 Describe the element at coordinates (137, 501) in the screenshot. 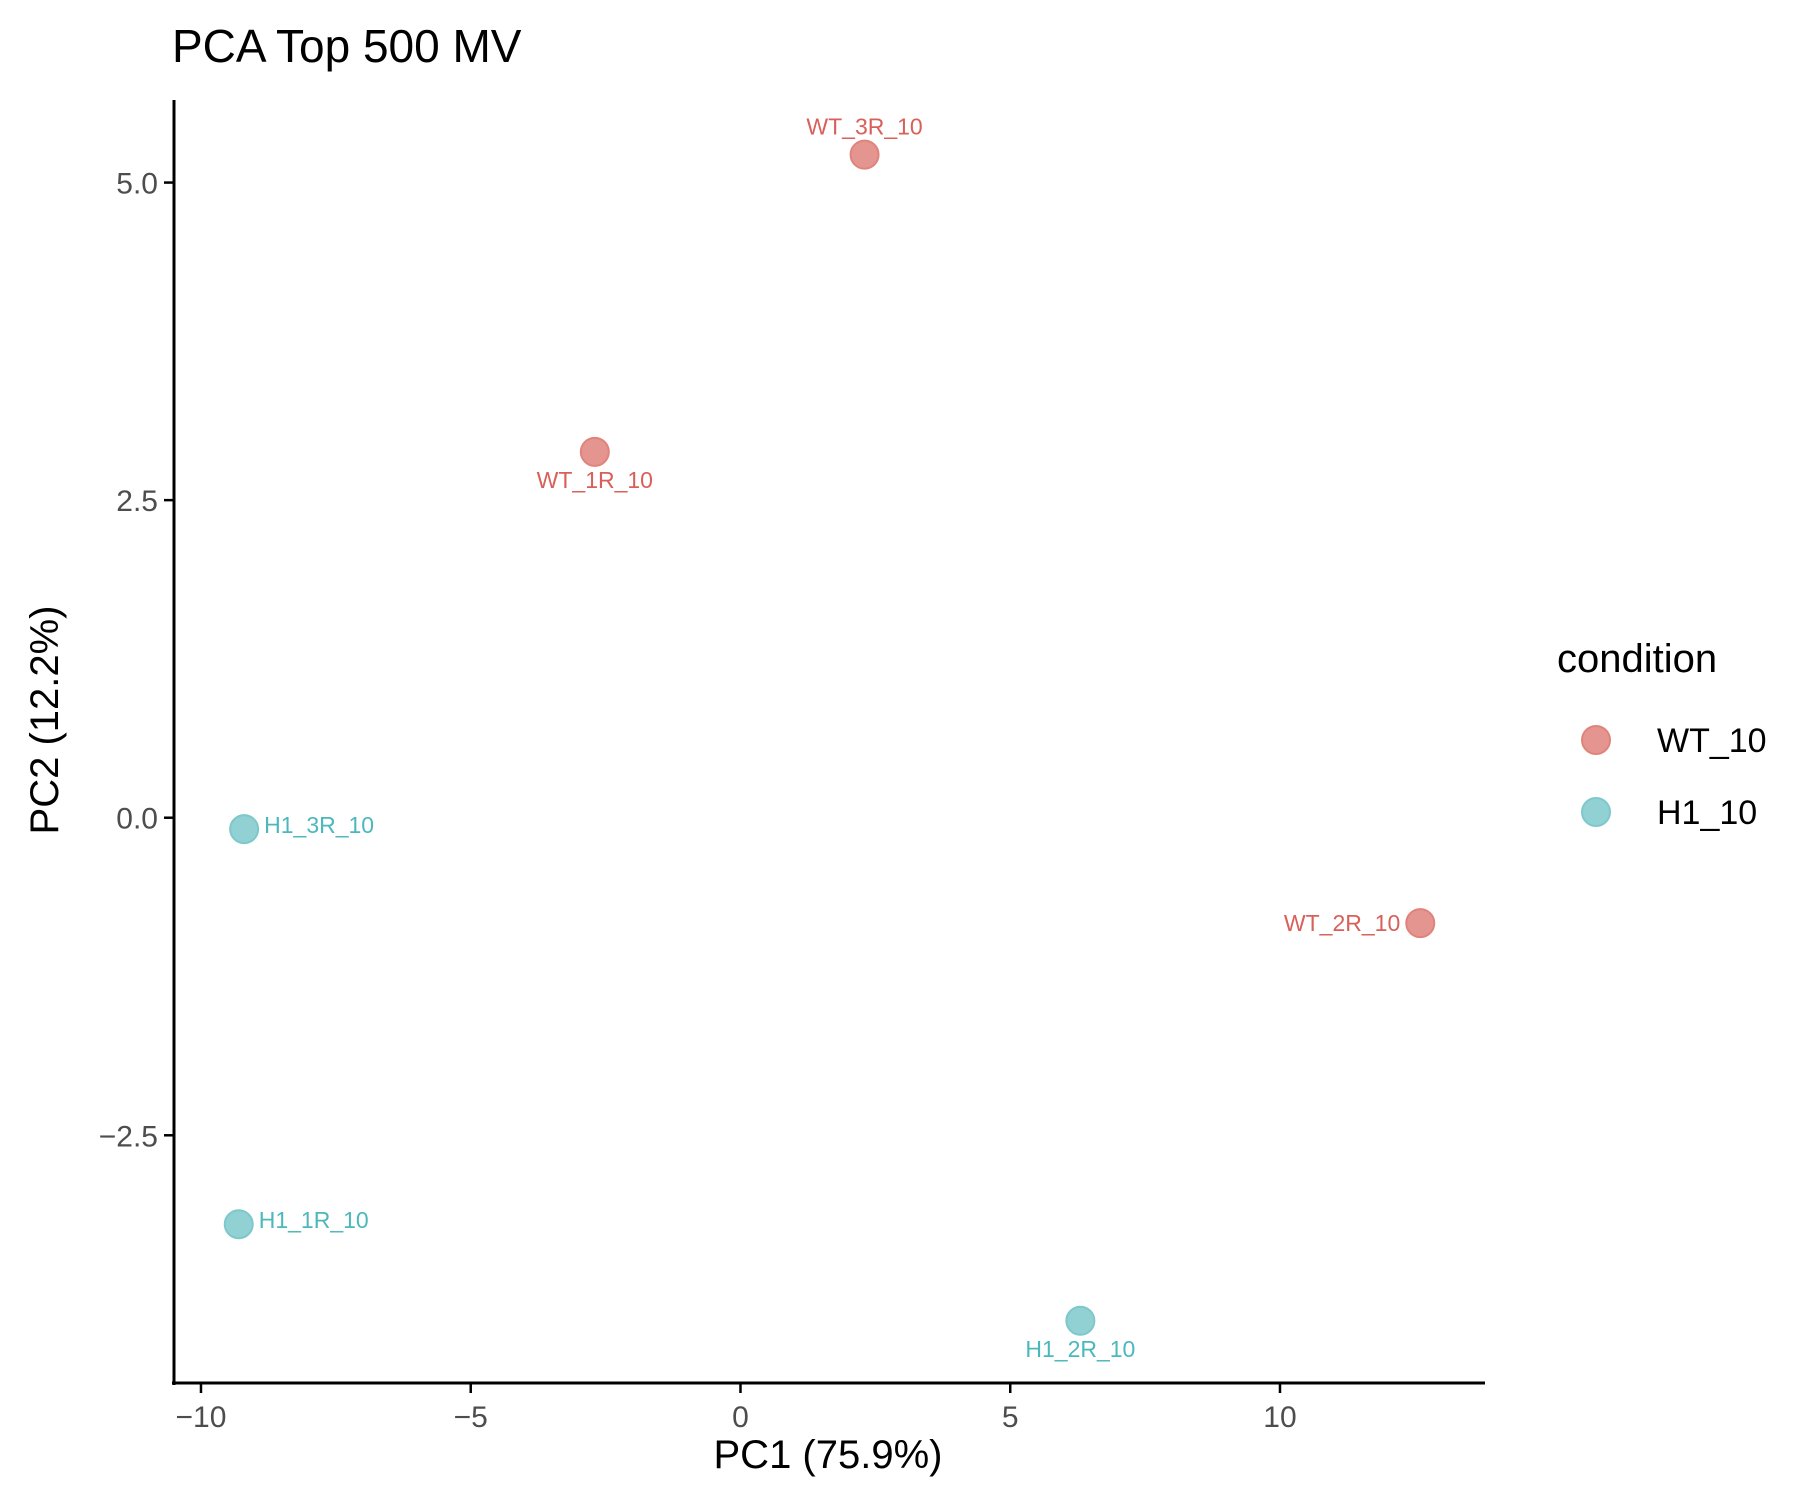

I see `y-tick-label: 2.5` at that location.